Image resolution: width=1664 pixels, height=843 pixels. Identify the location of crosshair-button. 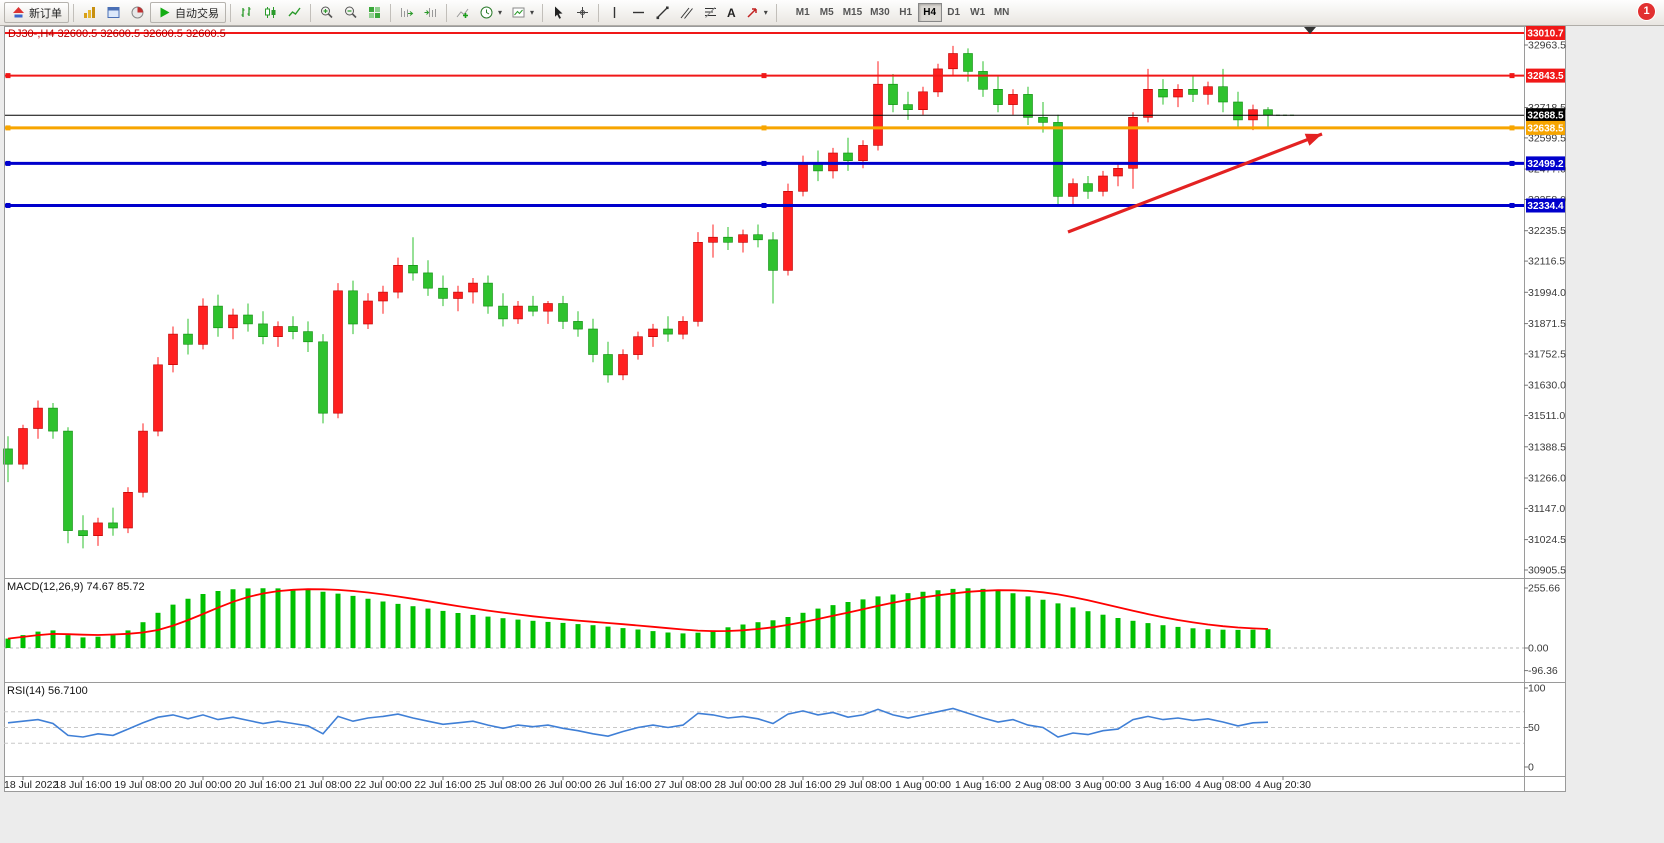
(582, 12).